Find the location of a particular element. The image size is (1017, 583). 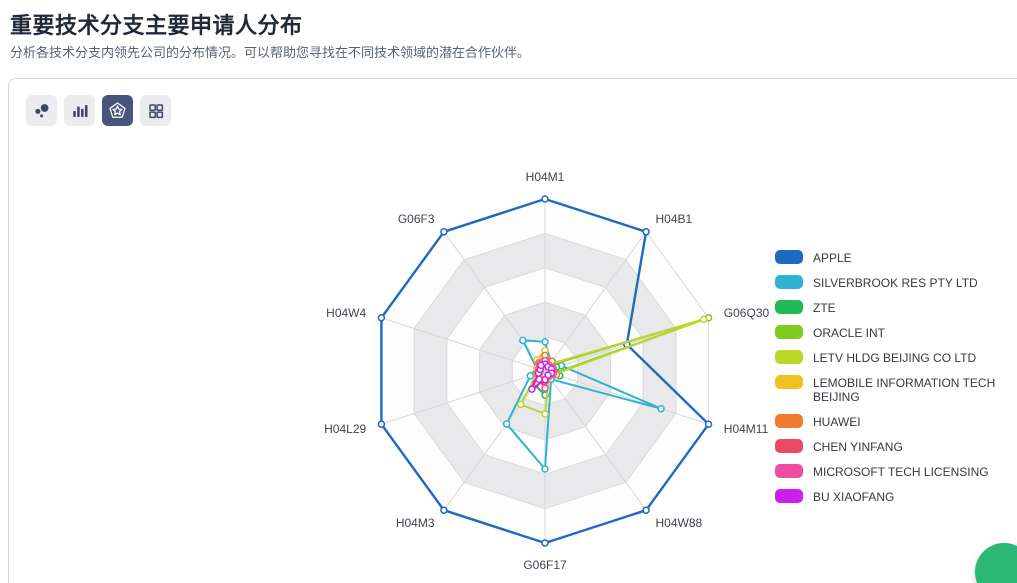

axis-label: H04M11 is located at coordinates (746, 429).